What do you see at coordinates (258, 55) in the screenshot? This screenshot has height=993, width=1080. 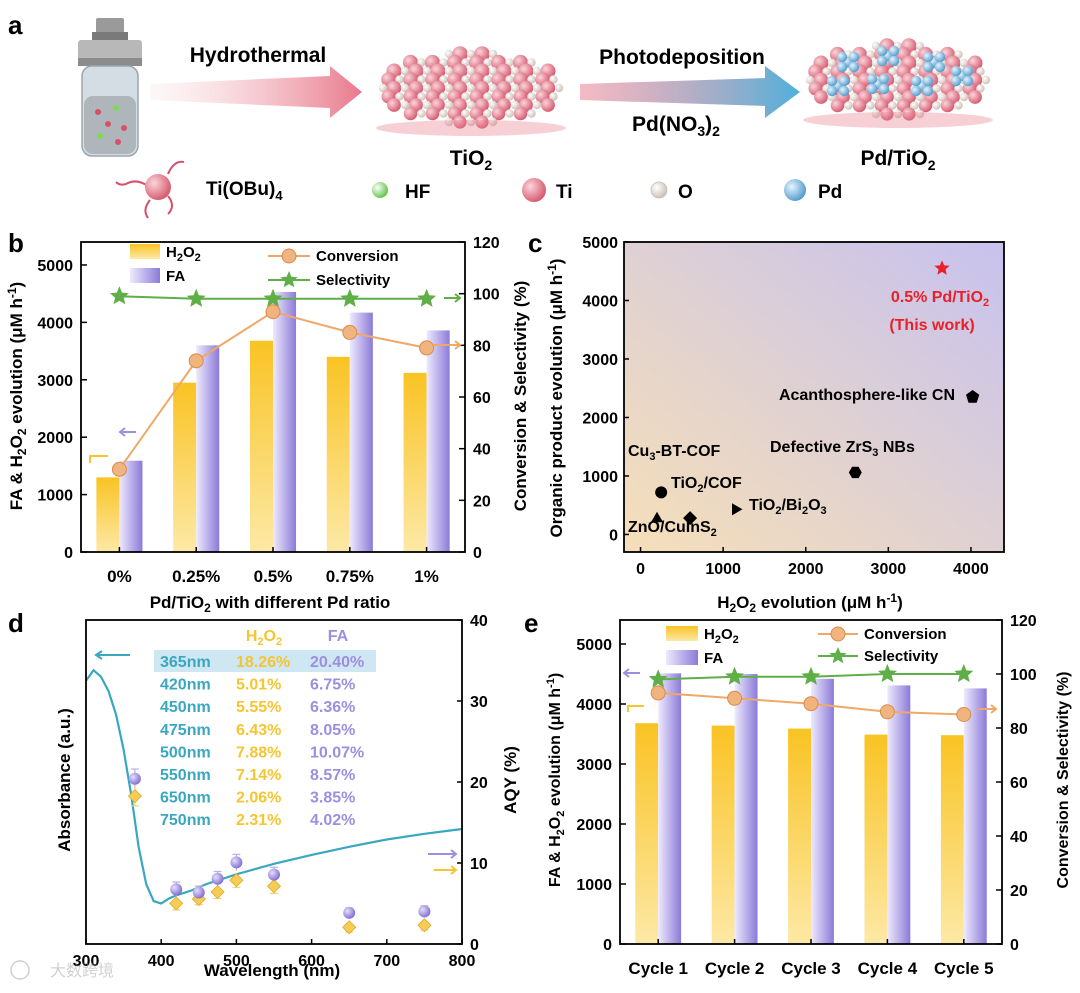 I see `hydrothermal-label: Hydrothermal` at bounding box center [258, 55].